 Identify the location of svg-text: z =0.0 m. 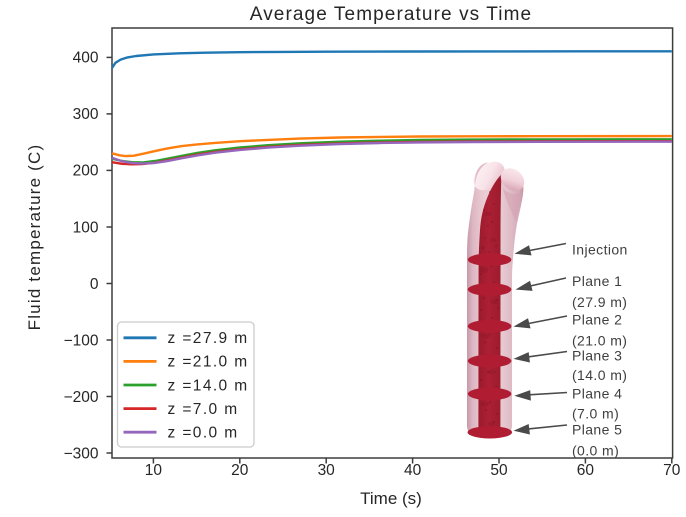
(203, 433).